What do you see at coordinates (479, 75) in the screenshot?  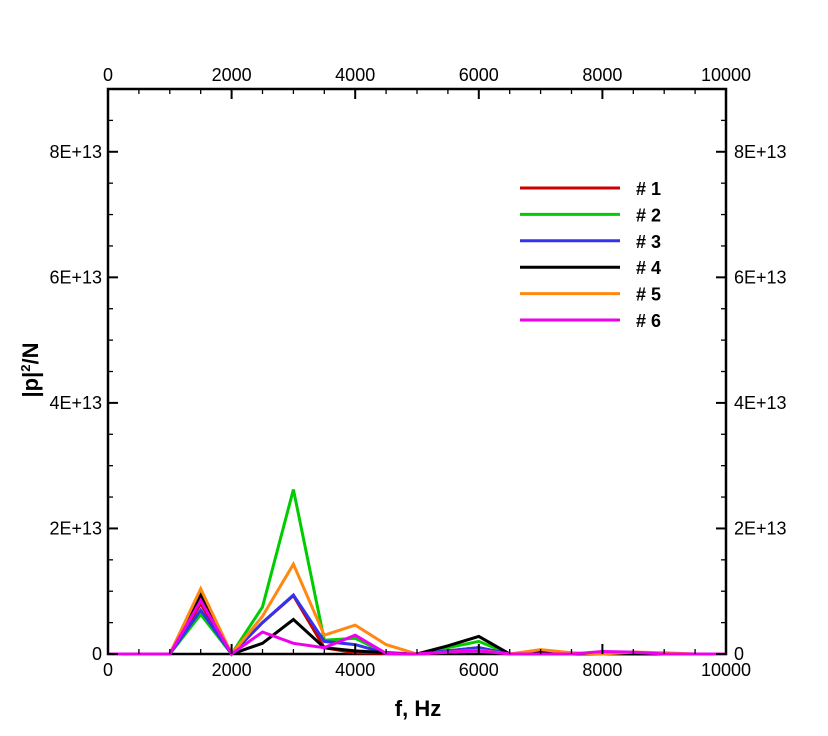 I see `x-tick-label-top: 6000` at bounding box center [479, 75].